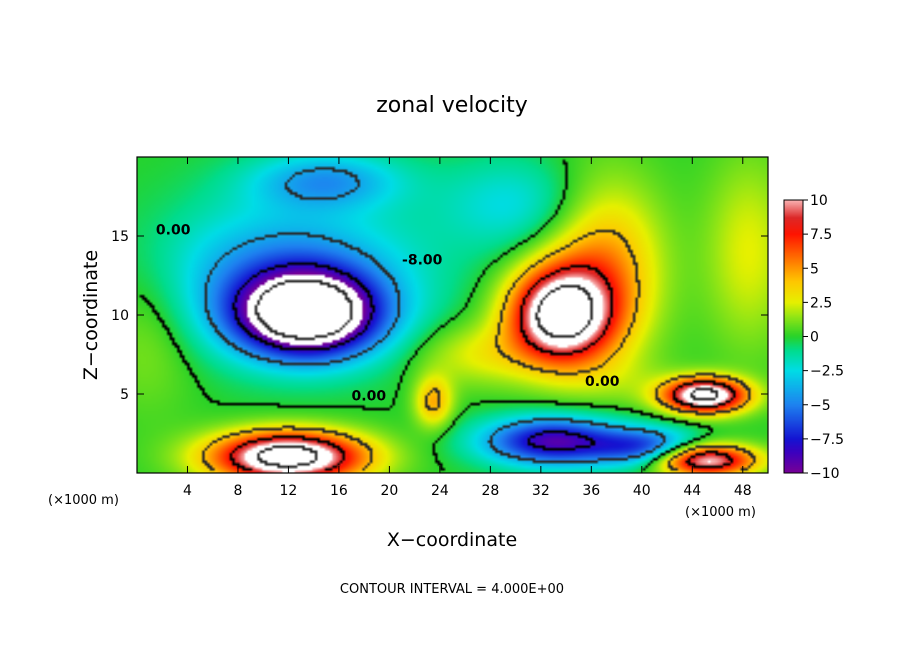 This screenshot has height=654, width=904. What do you see at coordinates (289, 491) in the screenshot?
I see `x-tick-label: 12` at bounding box center [289, 491].